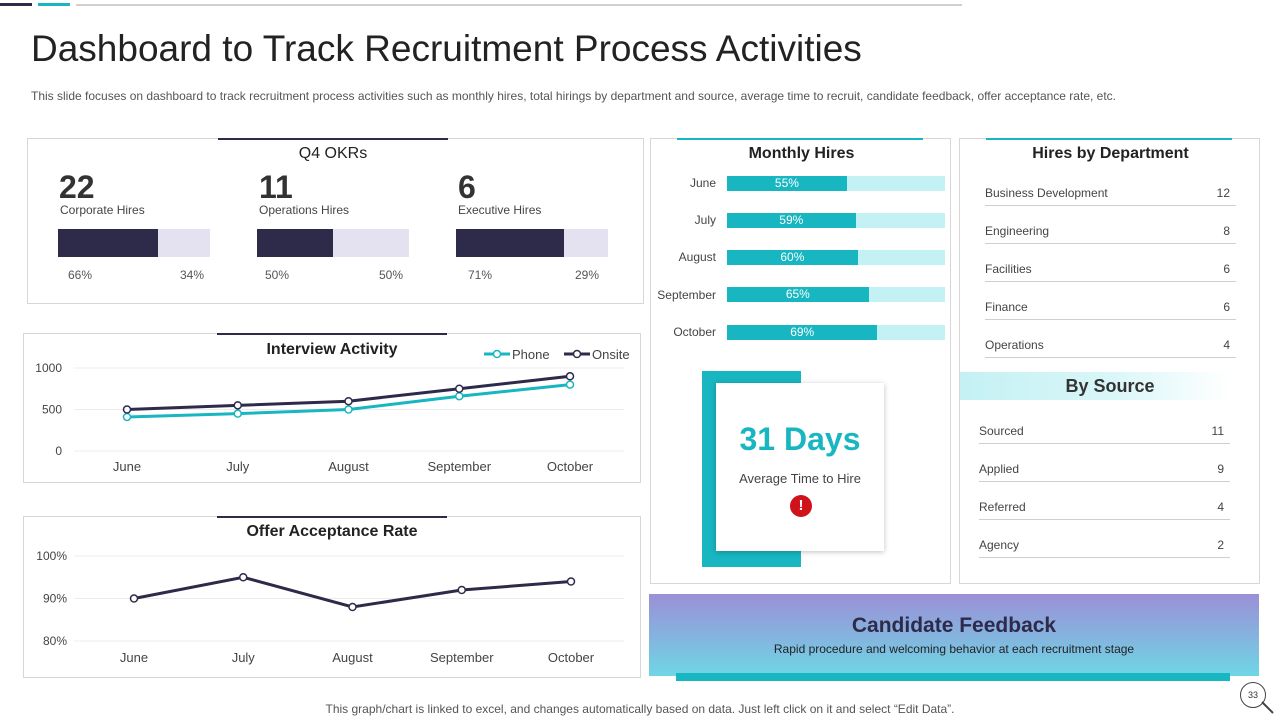 The width and height of the screenshot is (1280, 720). I want to click on monthly-hires-label-june: June, so click(702, 183).